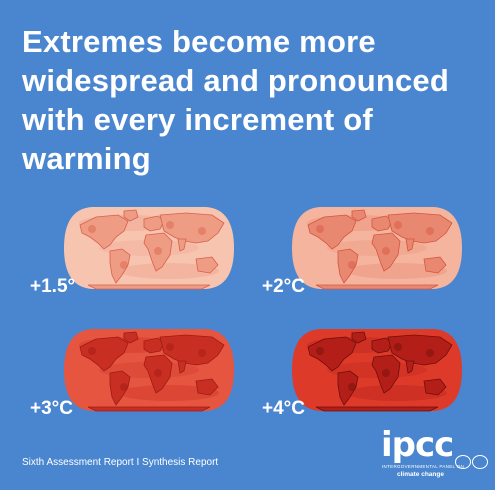  What do you see at coordinates (417, 445) in the screenshot?
I see `ipcc-wordmark: ipcc` at bounding box center [417, 445].